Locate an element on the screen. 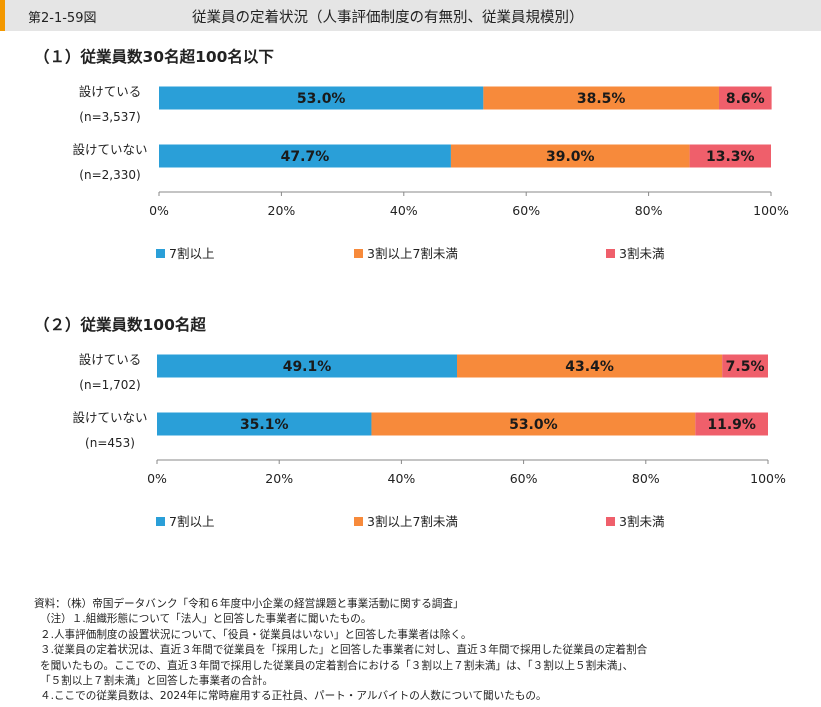 The image size is (821, 707). data-label: 35.1% is located at coordinates (264, 425).